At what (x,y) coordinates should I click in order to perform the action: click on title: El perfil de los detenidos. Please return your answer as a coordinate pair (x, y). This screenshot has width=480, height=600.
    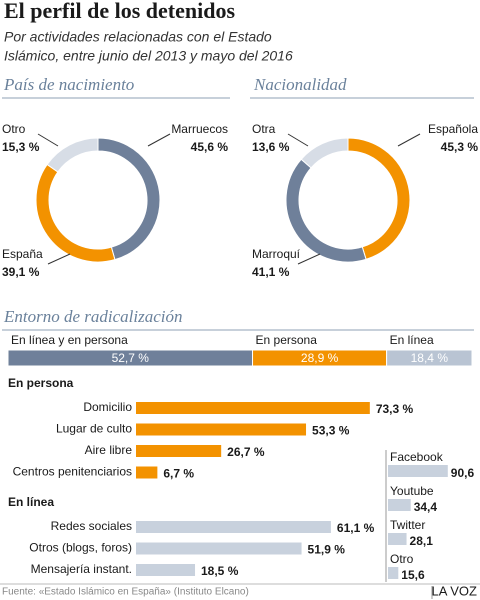
    Looking at the image, I should click on (119, 11).